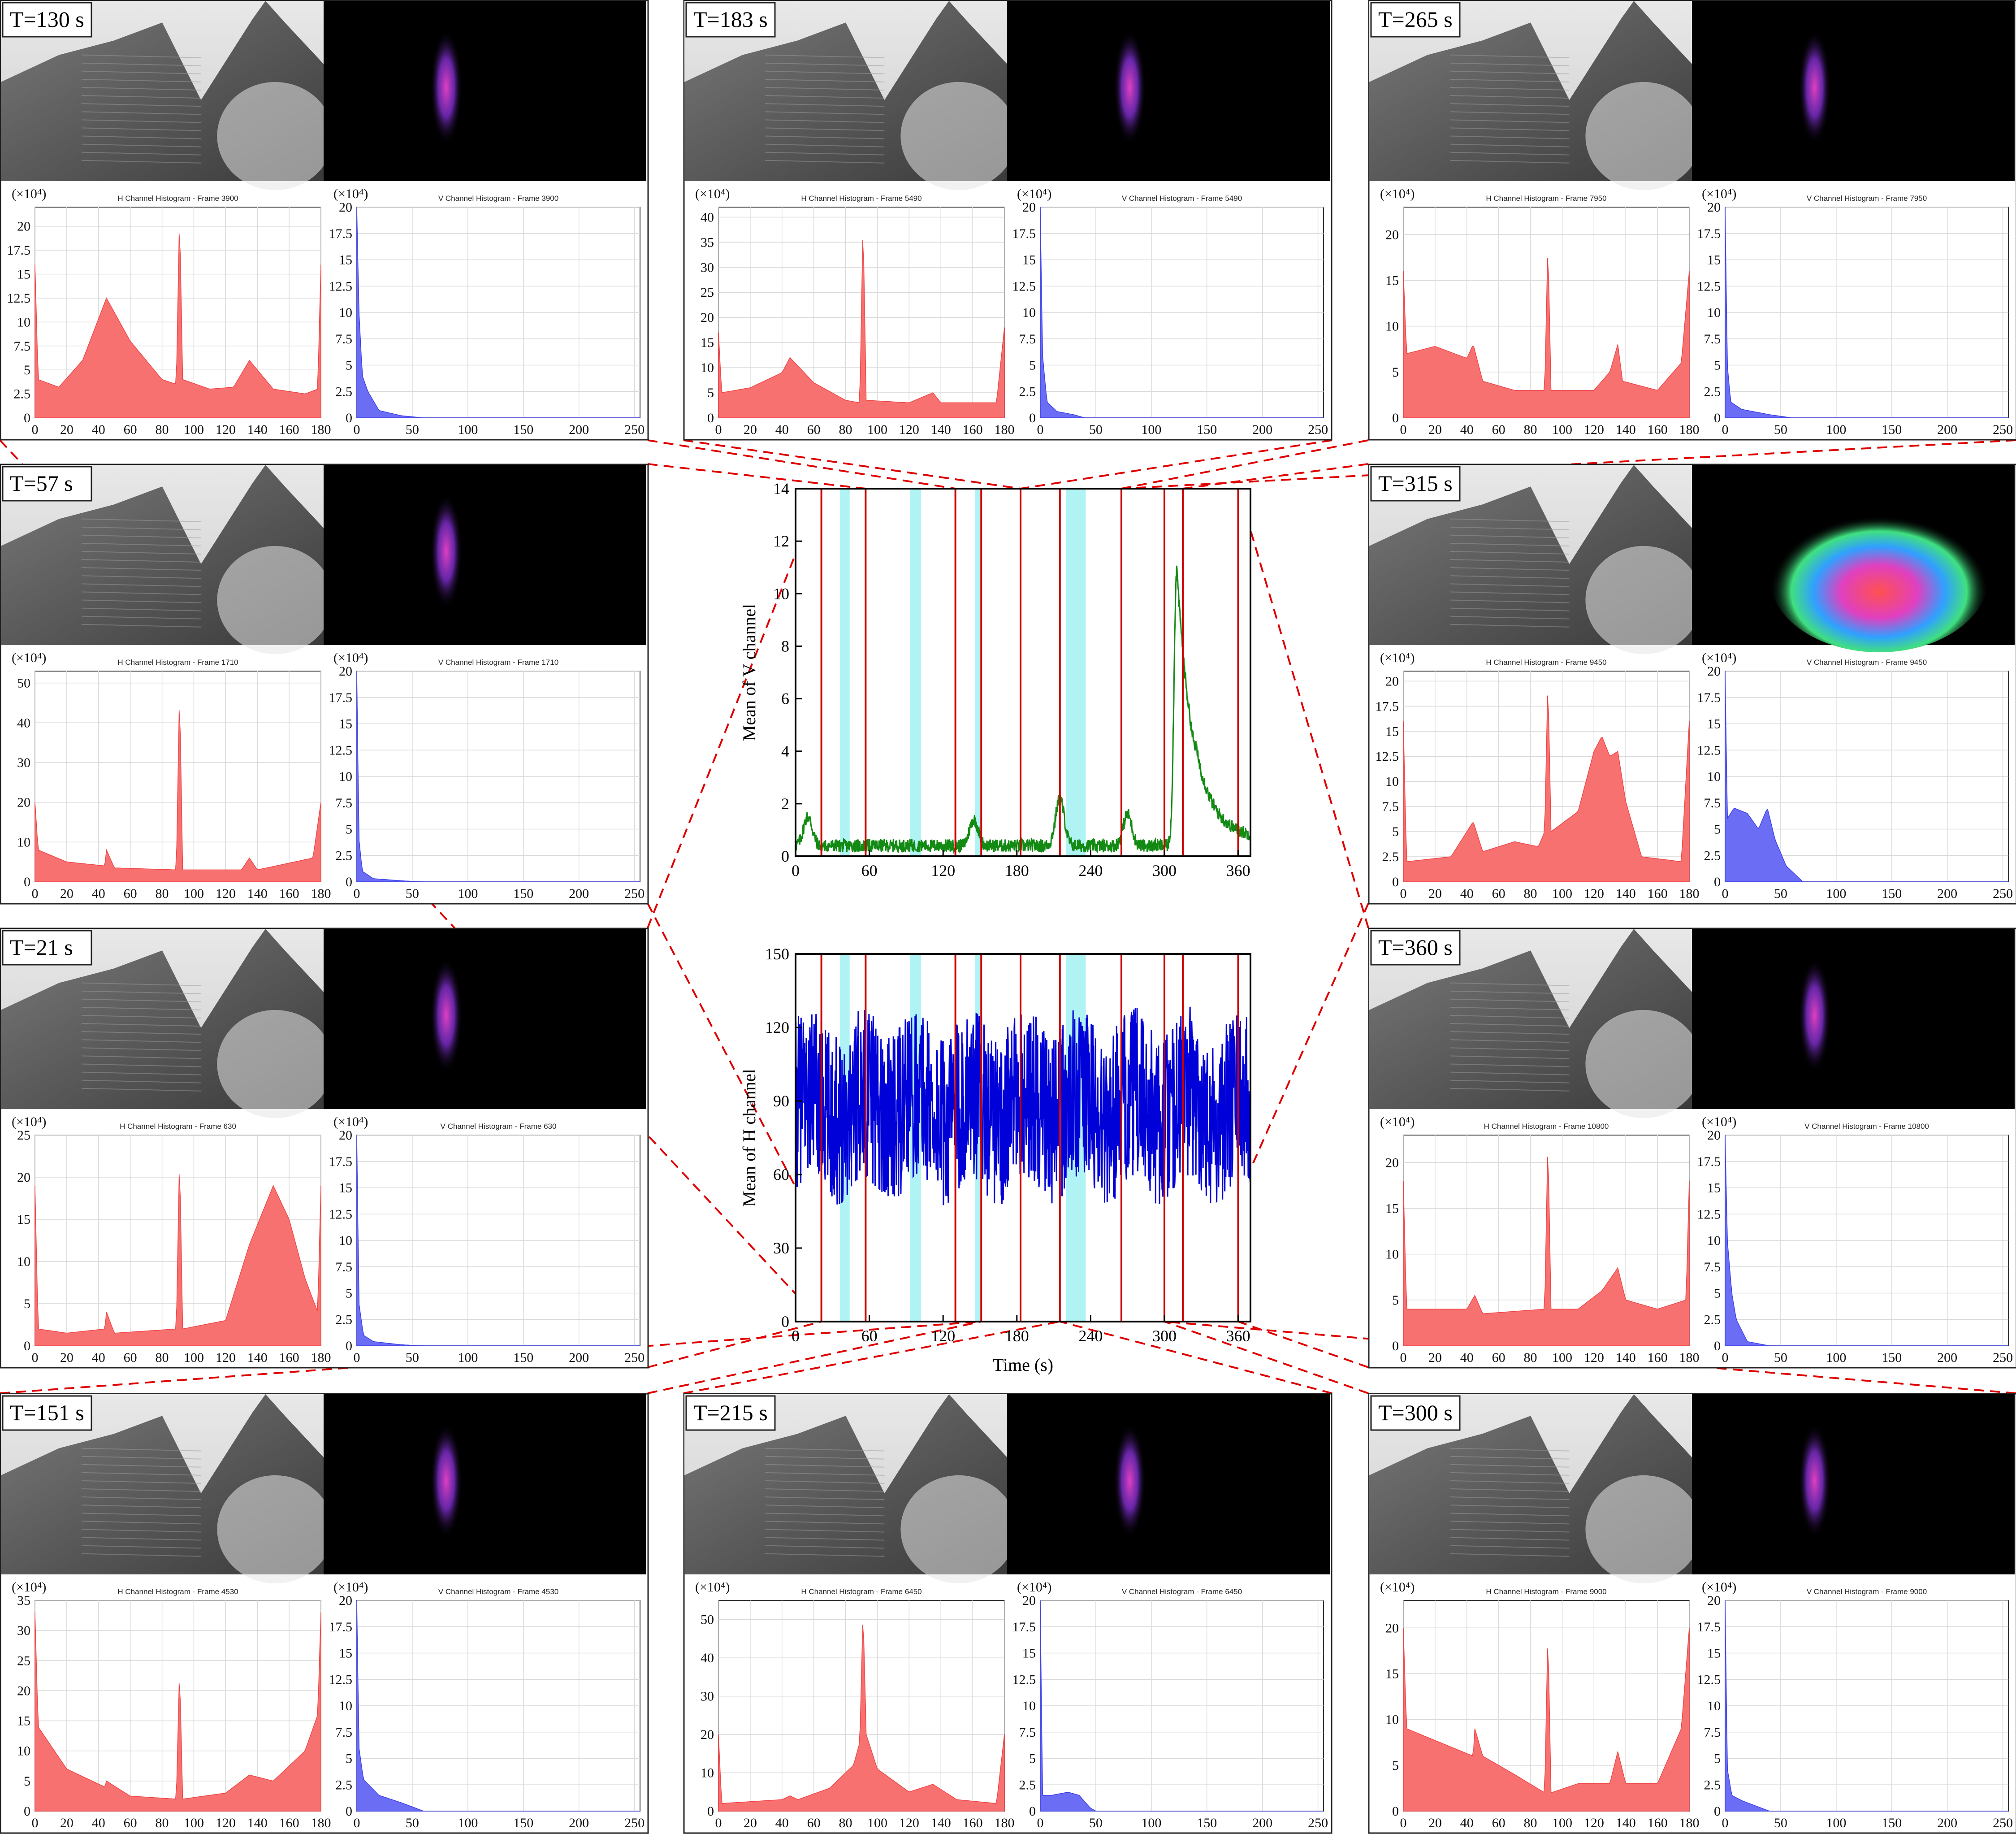  I want to click on x-tick-label: 60, so click(869, 1336).